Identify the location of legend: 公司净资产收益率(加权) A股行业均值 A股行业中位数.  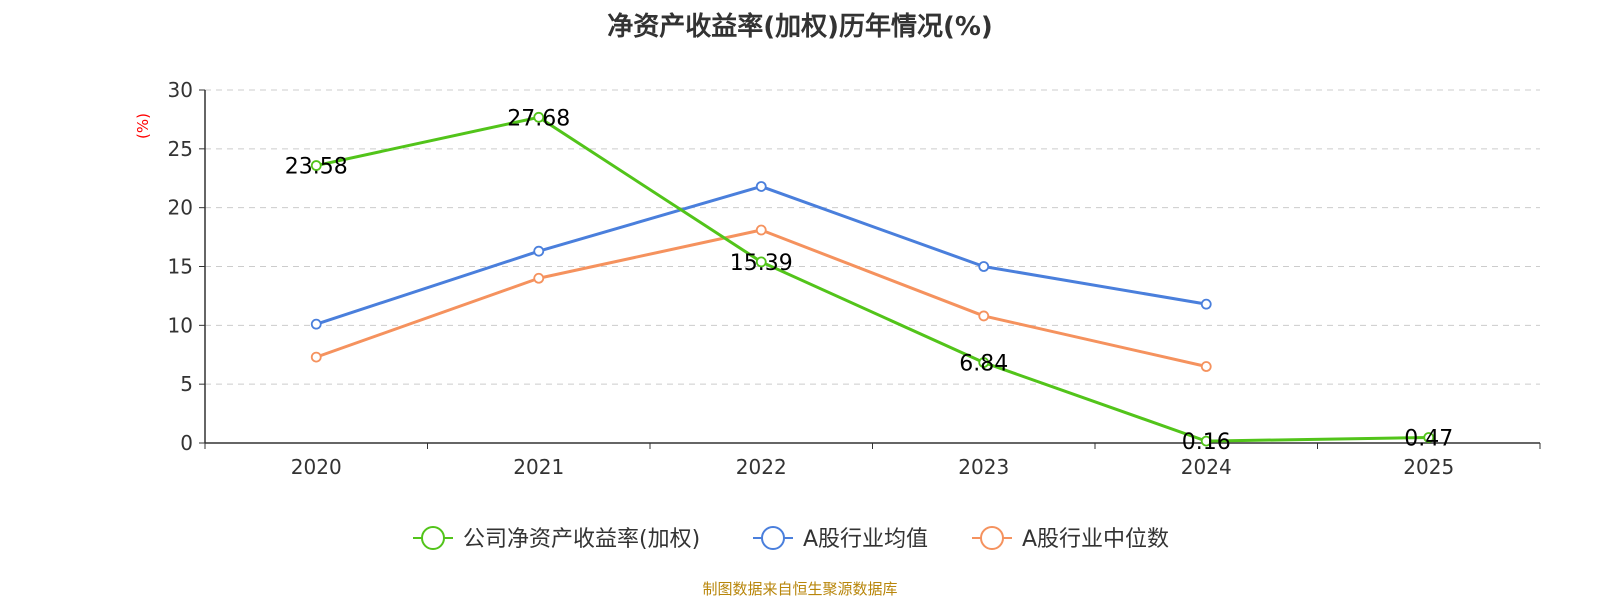
(791, 539).